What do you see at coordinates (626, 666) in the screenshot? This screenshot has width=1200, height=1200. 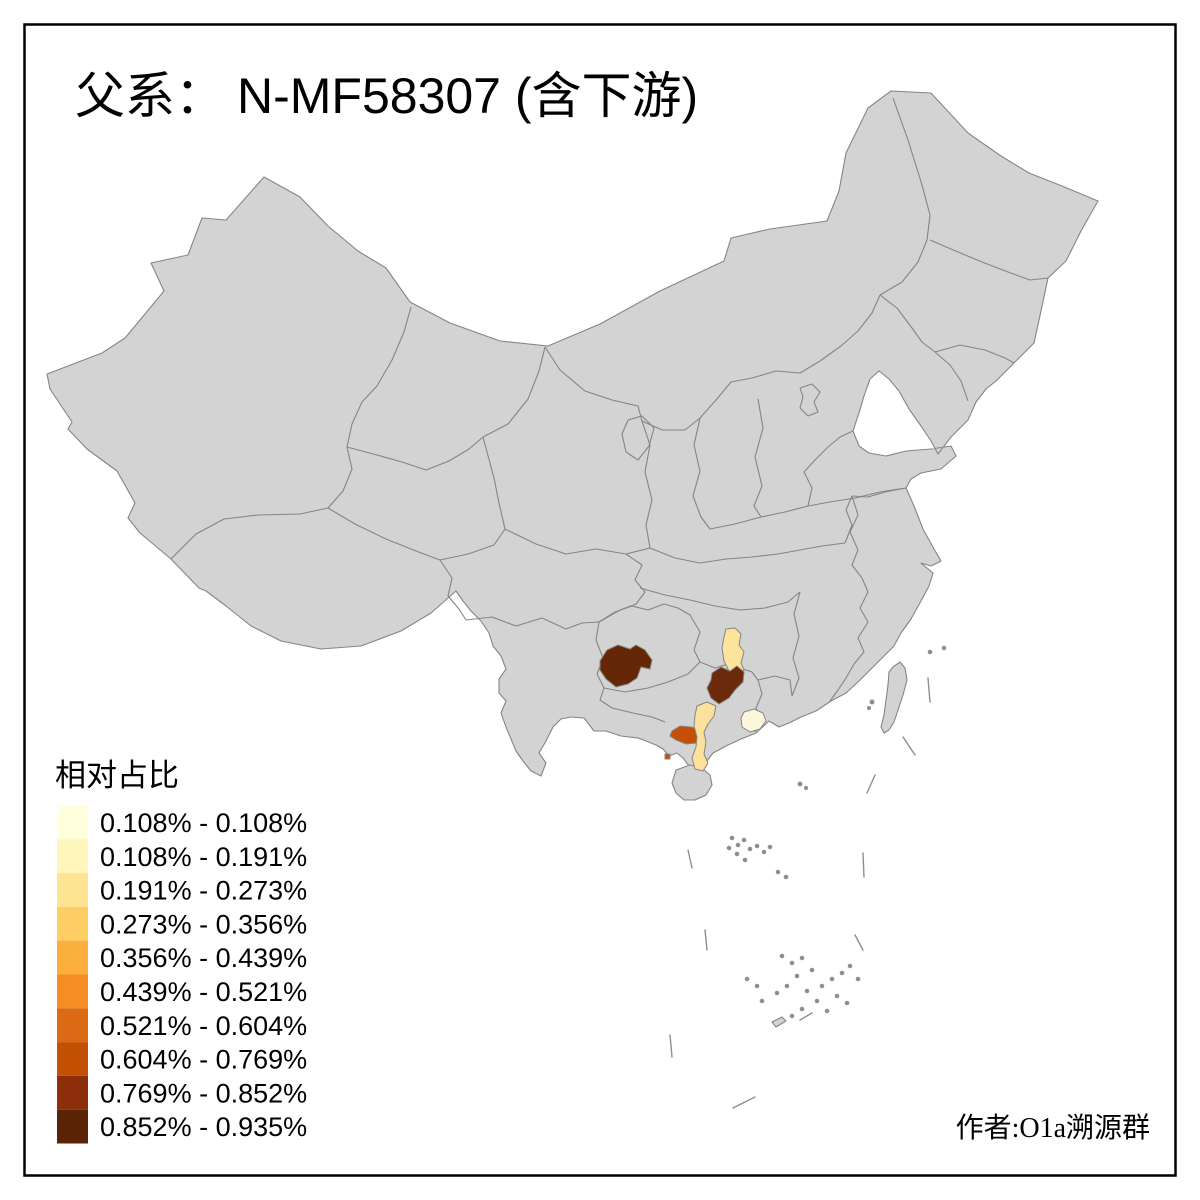 I see `region-southwest-guizhou` at bounding box center [626, 666].